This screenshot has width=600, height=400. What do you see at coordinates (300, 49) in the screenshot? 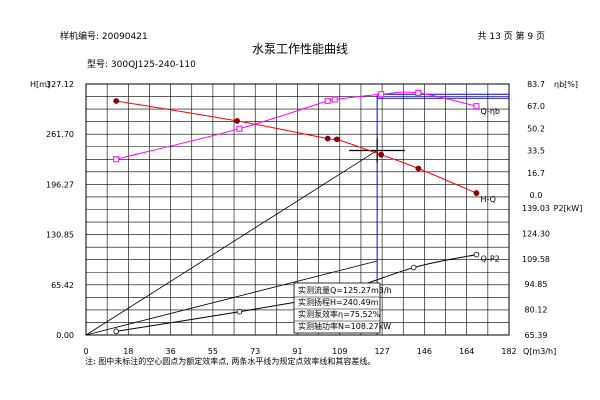
I see `chart-title: 水泵工作性能曲线` at bounding box center [300, 49].